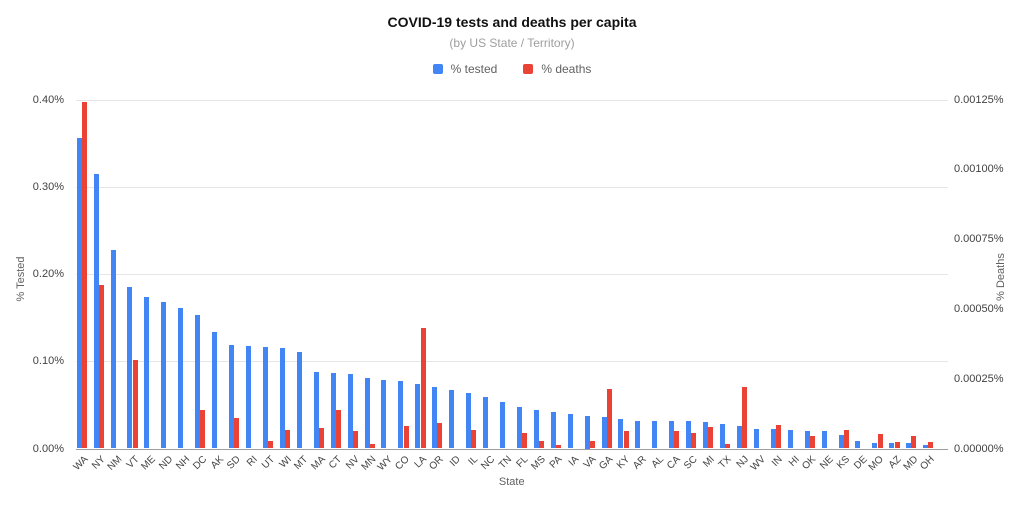  I want to click on bar-tested-sc, so click(689, 435).